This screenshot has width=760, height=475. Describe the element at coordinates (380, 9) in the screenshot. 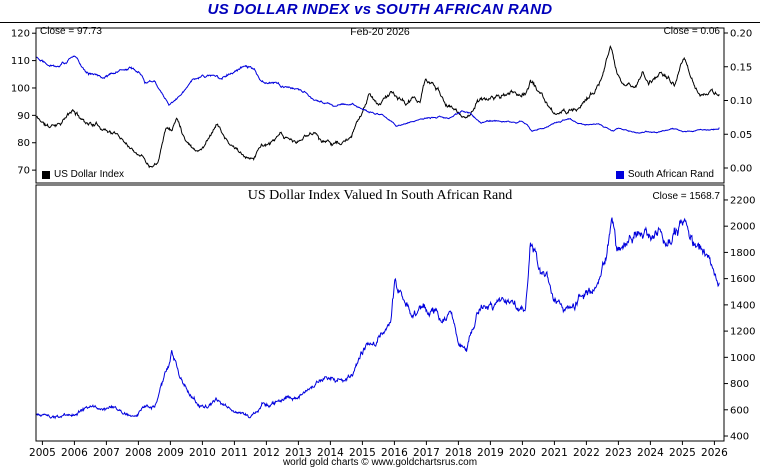

I see `page-title: US DOLLAR INDEX vs SOUTH AFRICAN RAND` at that location.